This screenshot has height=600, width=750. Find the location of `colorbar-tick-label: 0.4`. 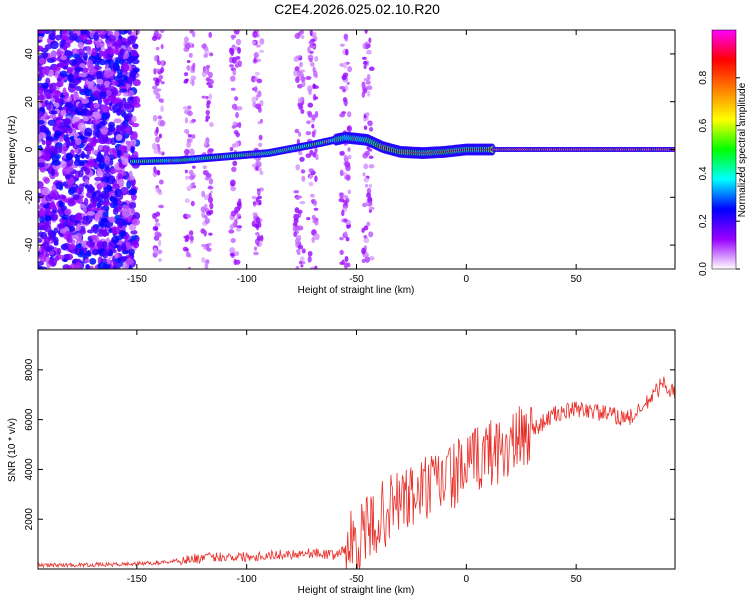

colorbar-tick-label: 0.4 is located at coordinates (703, 173).